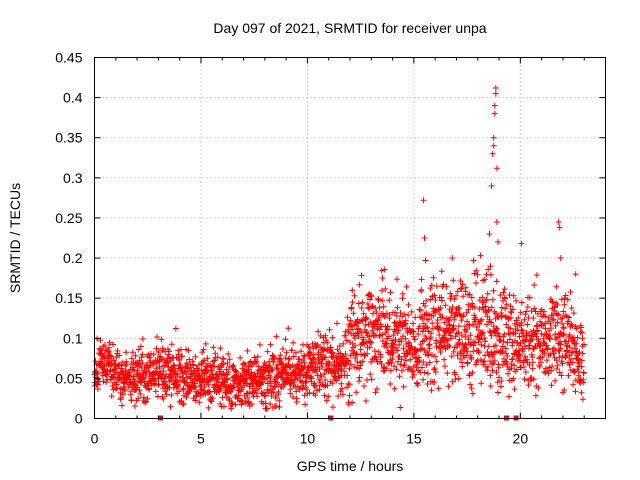  I want to click on y-axis-label: SRMTID / TECUs, so click(15, 238).